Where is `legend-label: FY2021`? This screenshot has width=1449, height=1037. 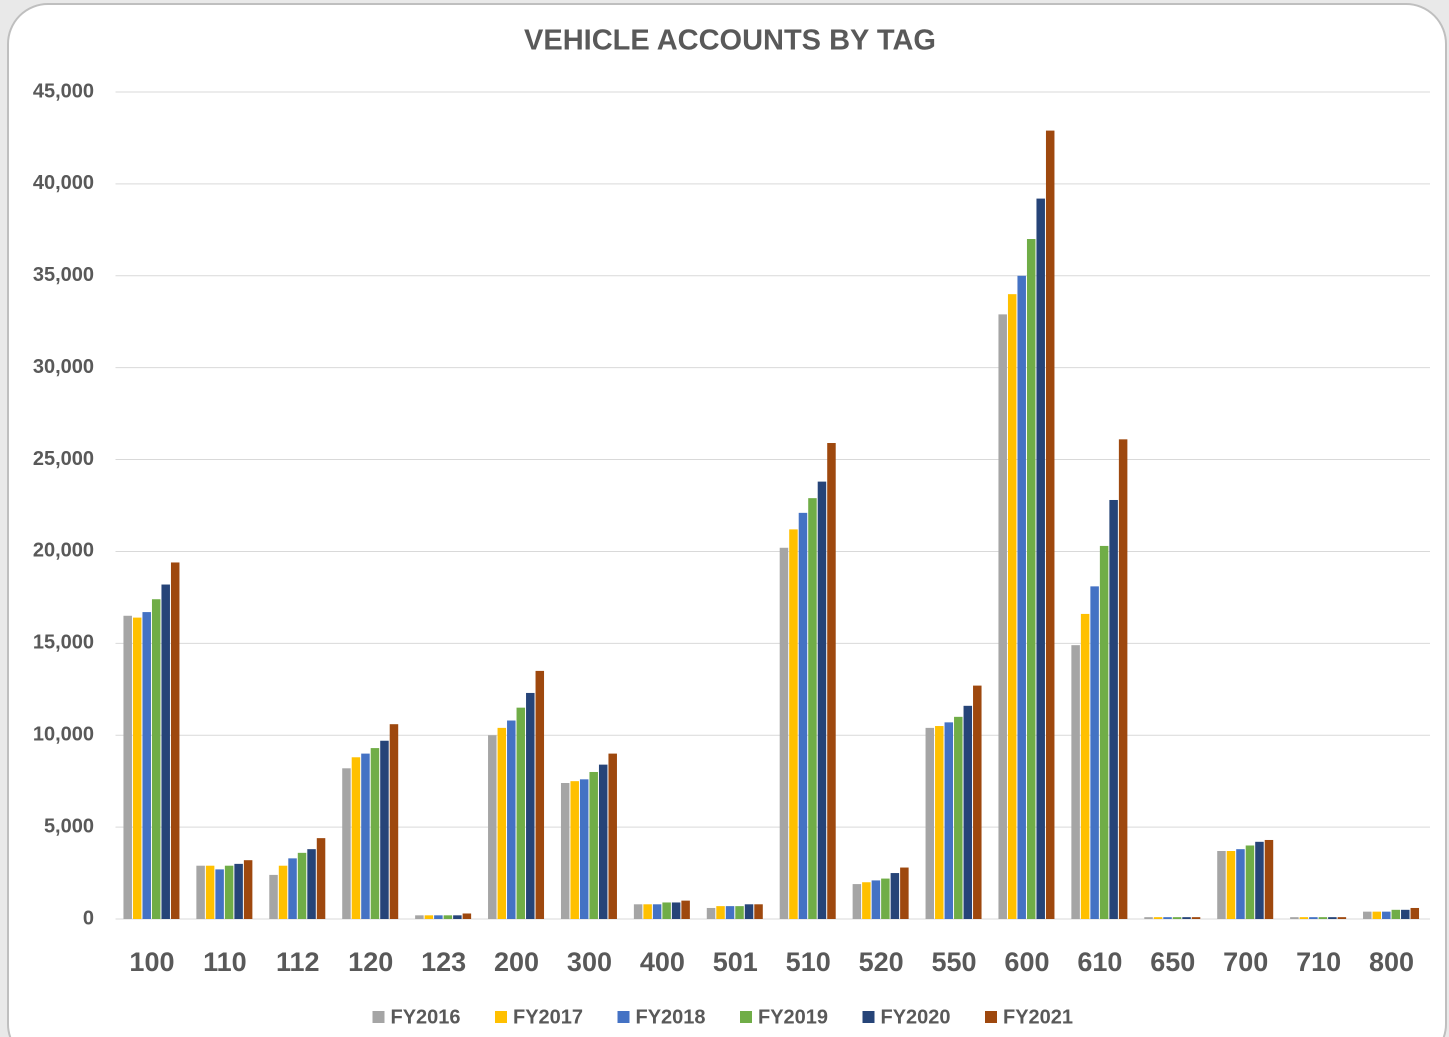
legend-label: FY2021 is located at coordinates (1038, 1017).